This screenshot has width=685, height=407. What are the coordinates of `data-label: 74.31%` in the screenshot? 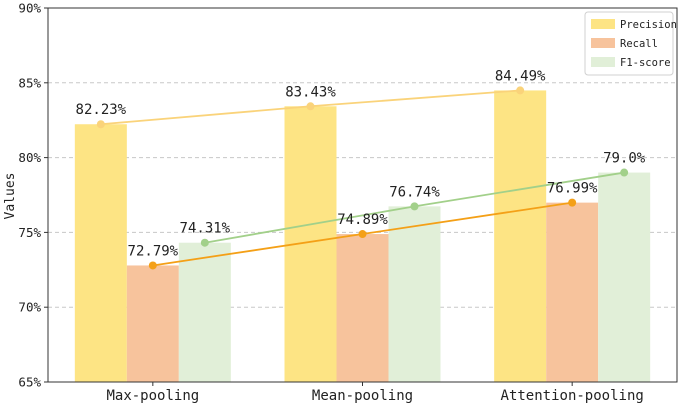 It's located at (205, 229).